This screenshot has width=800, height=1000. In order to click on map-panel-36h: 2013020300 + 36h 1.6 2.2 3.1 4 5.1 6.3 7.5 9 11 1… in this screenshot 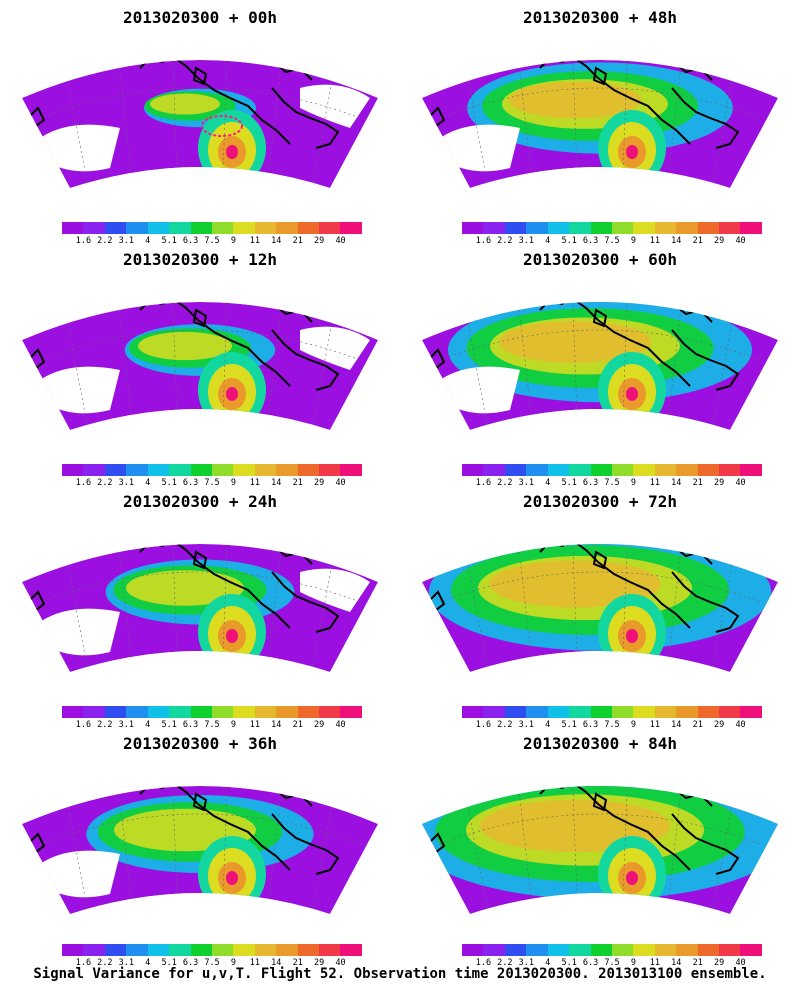, I will do `click(200, 847)`.